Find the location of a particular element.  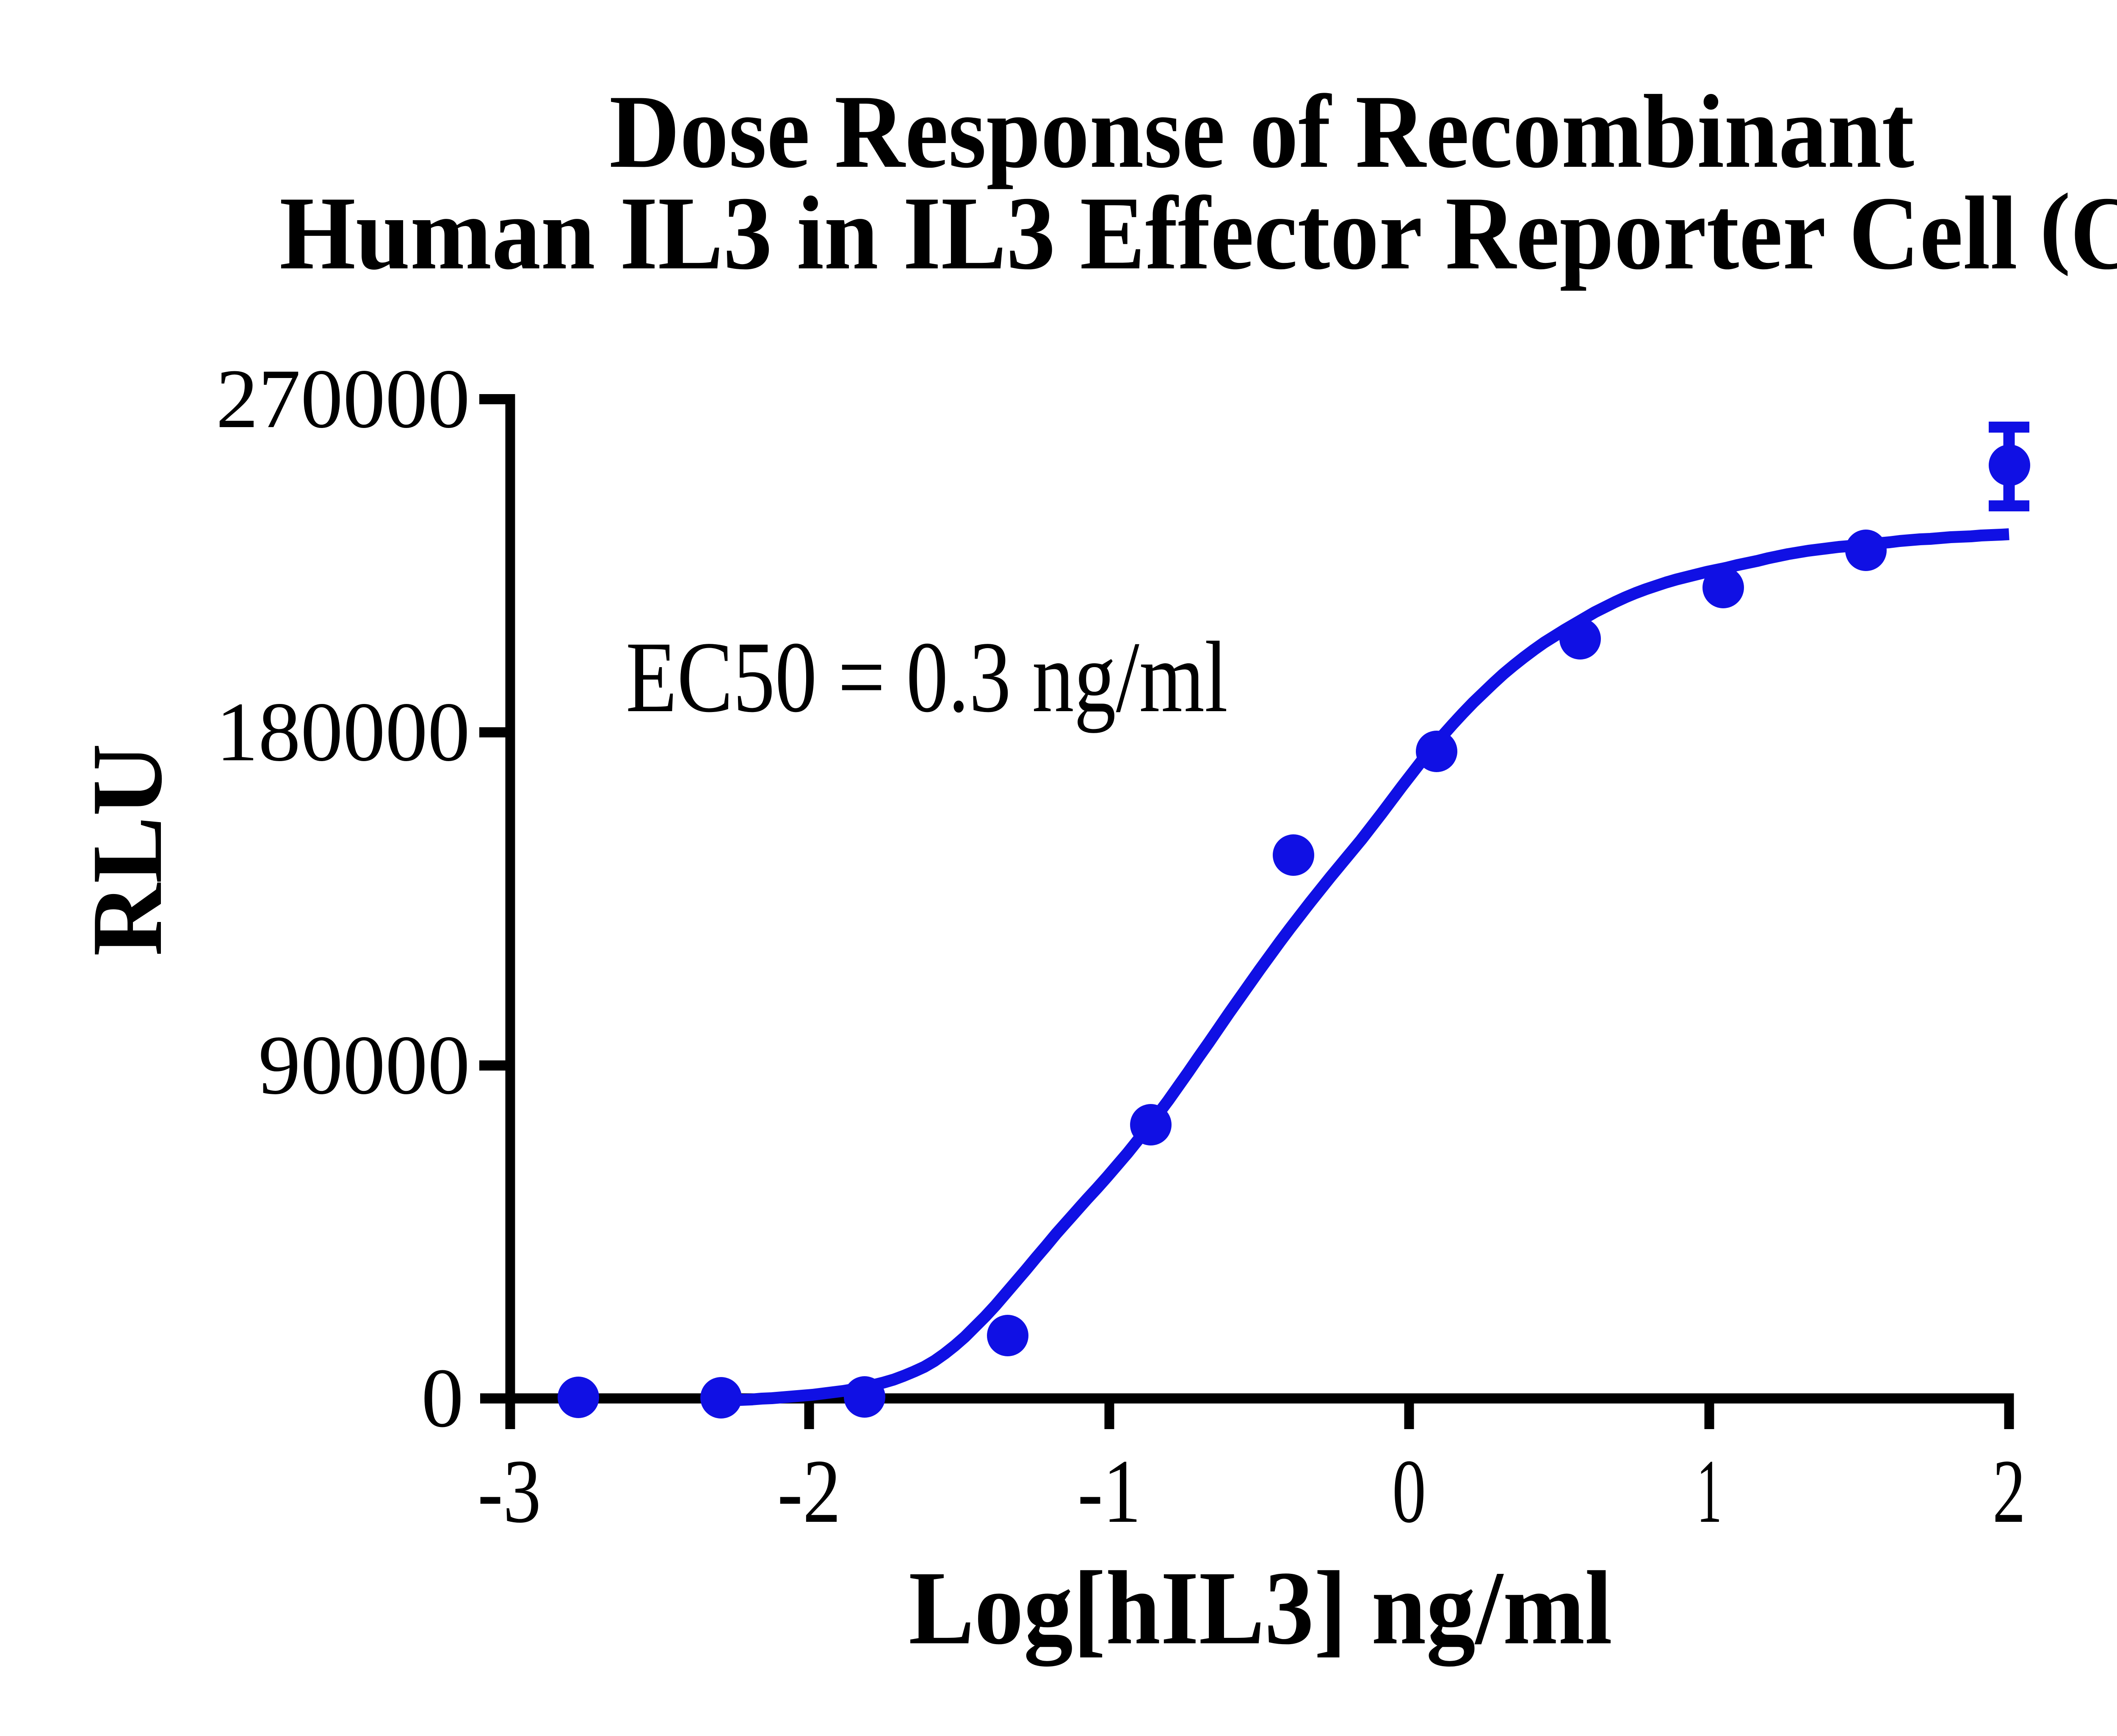

svg-text: 1 is located at coordinates (1709, 1491).